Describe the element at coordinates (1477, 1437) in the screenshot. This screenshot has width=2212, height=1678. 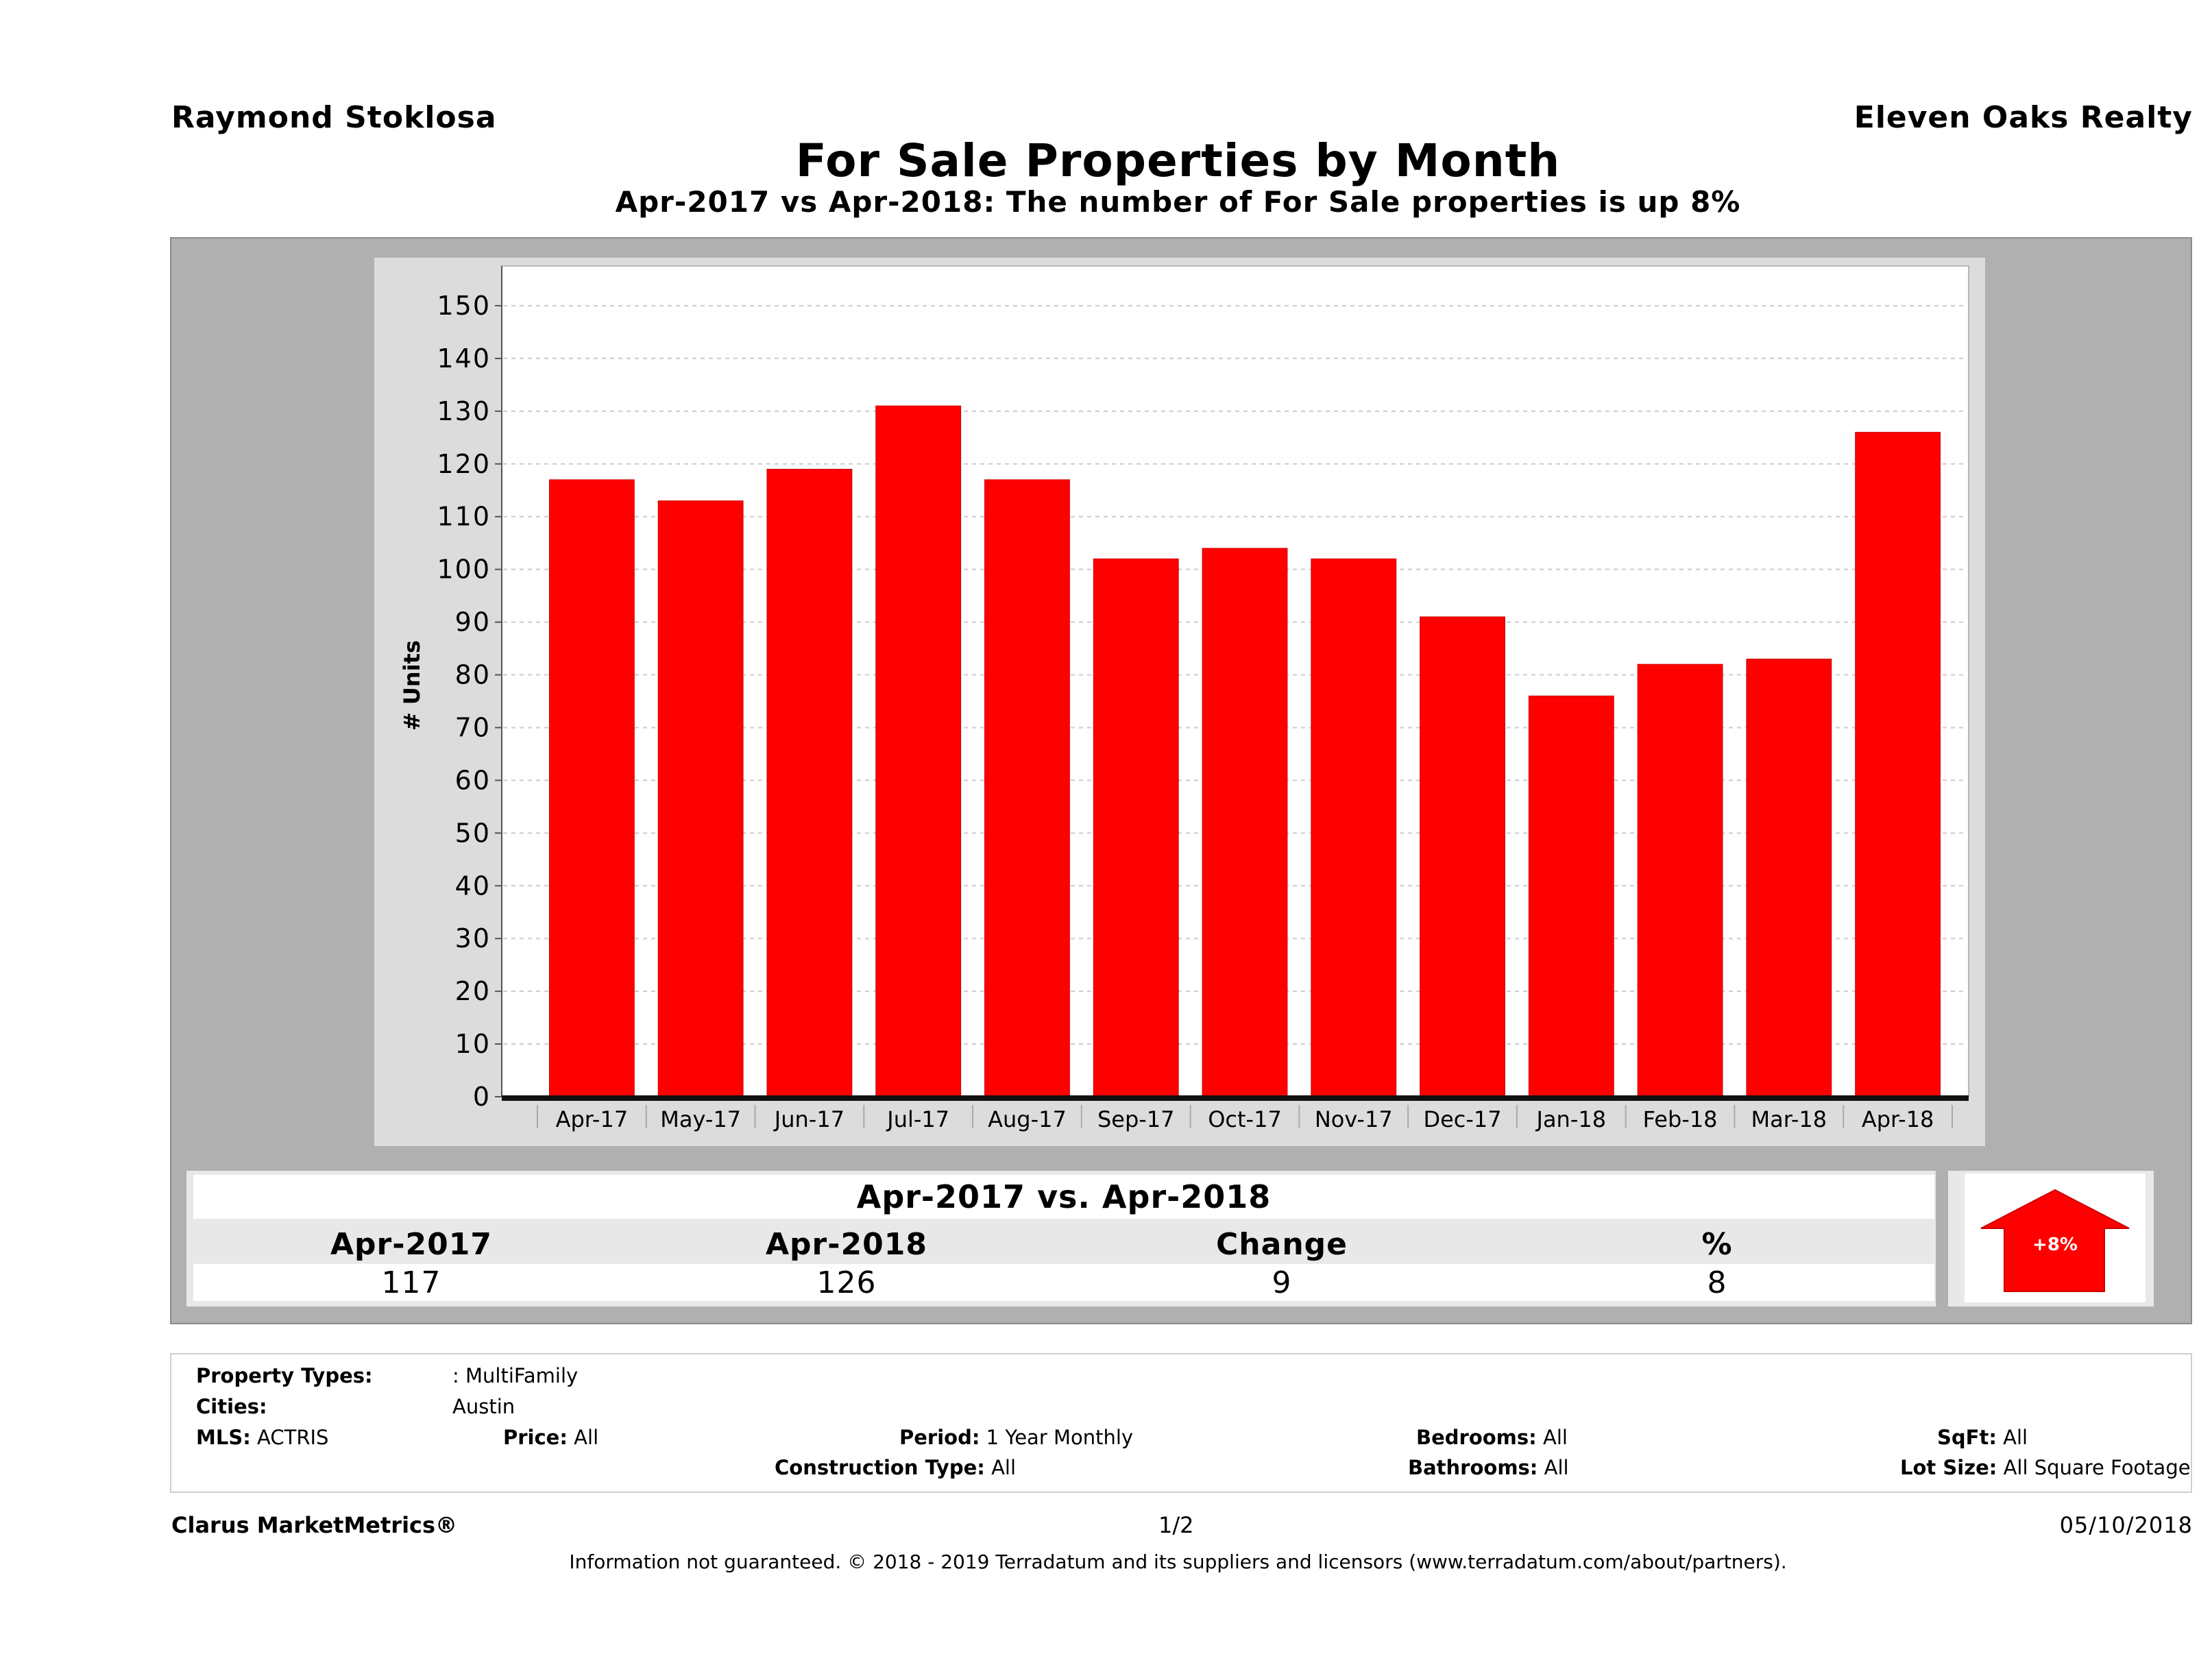
I see `filter-label: Bedrooms:` at that location.